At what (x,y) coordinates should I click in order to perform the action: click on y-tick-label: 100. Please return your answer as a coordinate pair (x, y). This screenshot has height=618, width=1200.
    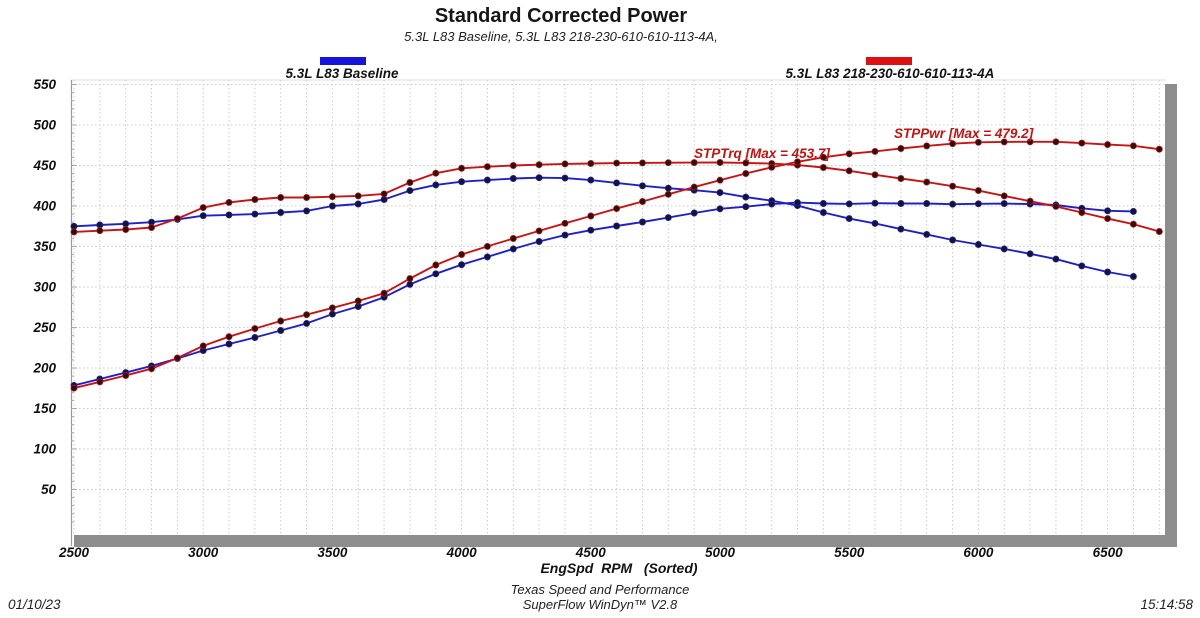
    Looking at the image, I should click on (44, 449).